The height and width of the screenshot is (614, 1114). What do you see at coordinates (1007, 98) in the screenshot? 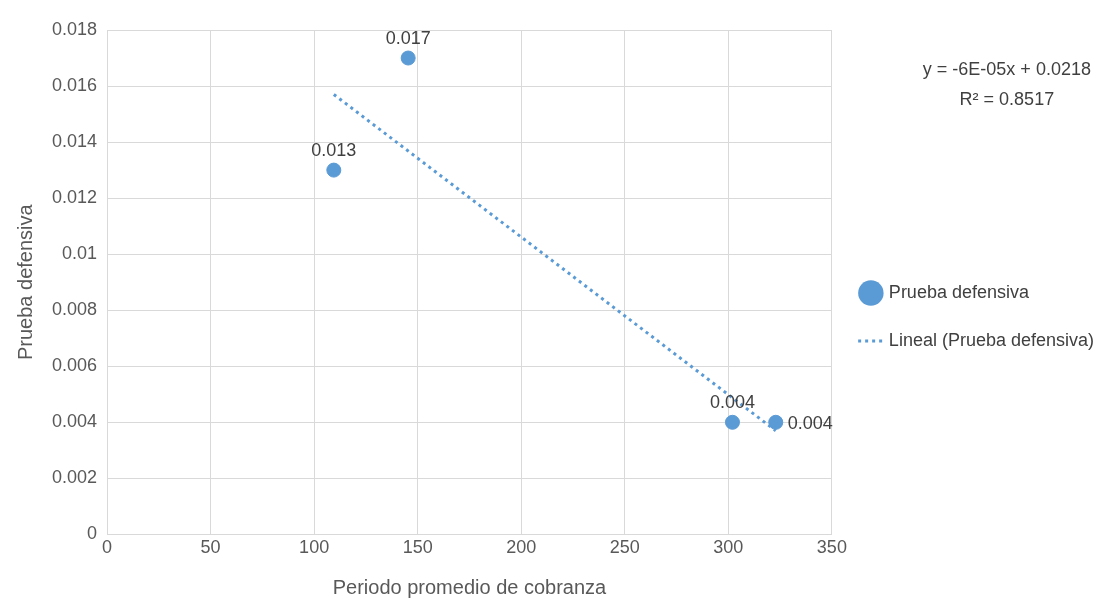
I see `text: R² = 0.8517` at bounding box center [1007, 98].